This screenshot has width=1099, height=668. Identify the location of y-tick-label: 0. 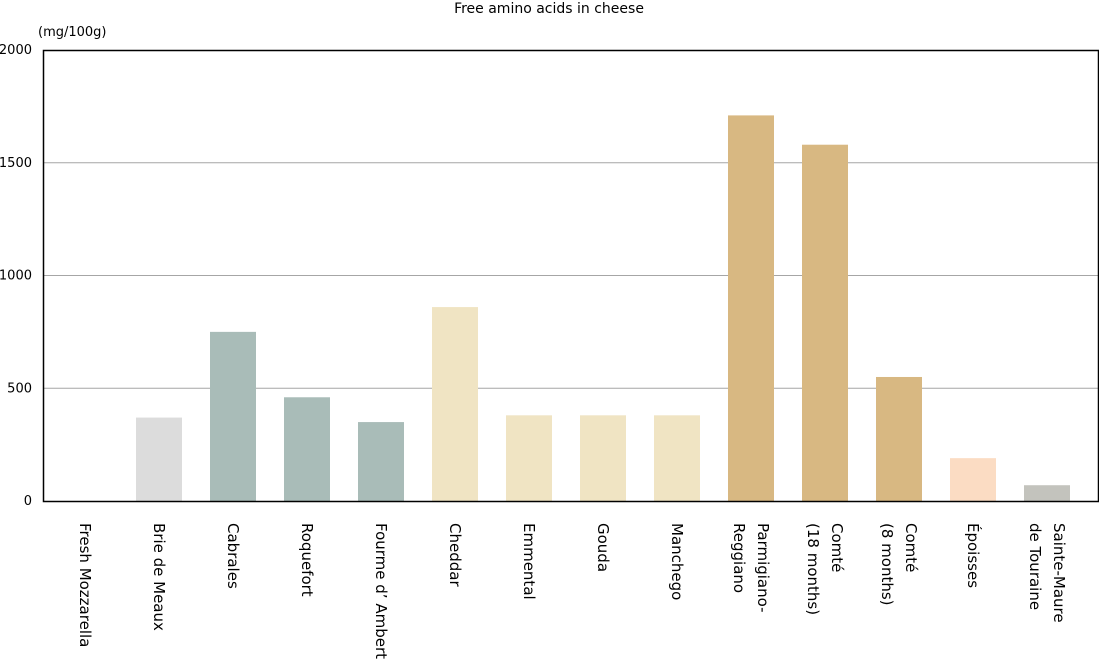
(28, 501).